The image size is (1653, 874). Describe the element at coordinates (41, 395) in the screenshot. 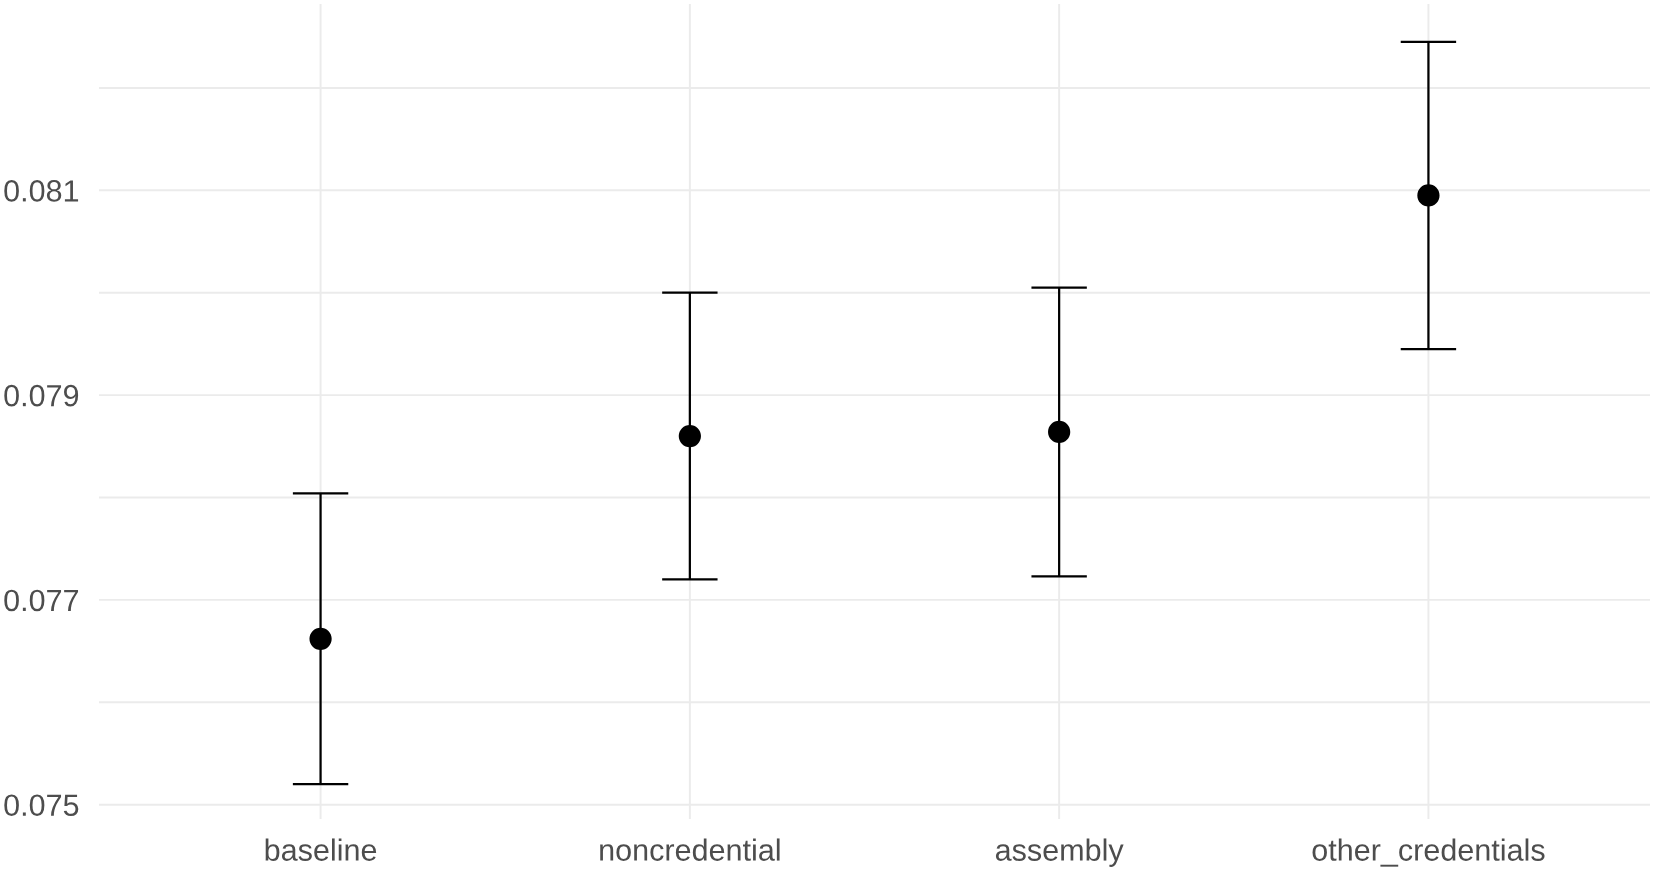

I see `y-tick-label: 0.079` at that location.